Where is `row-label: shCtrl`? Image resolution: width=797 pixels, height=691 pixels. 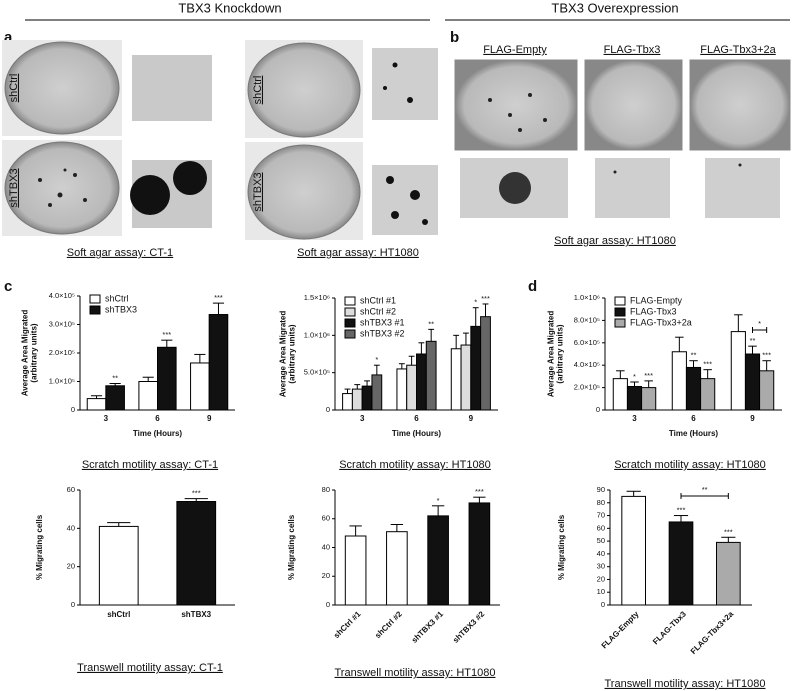 row-label: shCtrl is located at coordinates (258, 90).